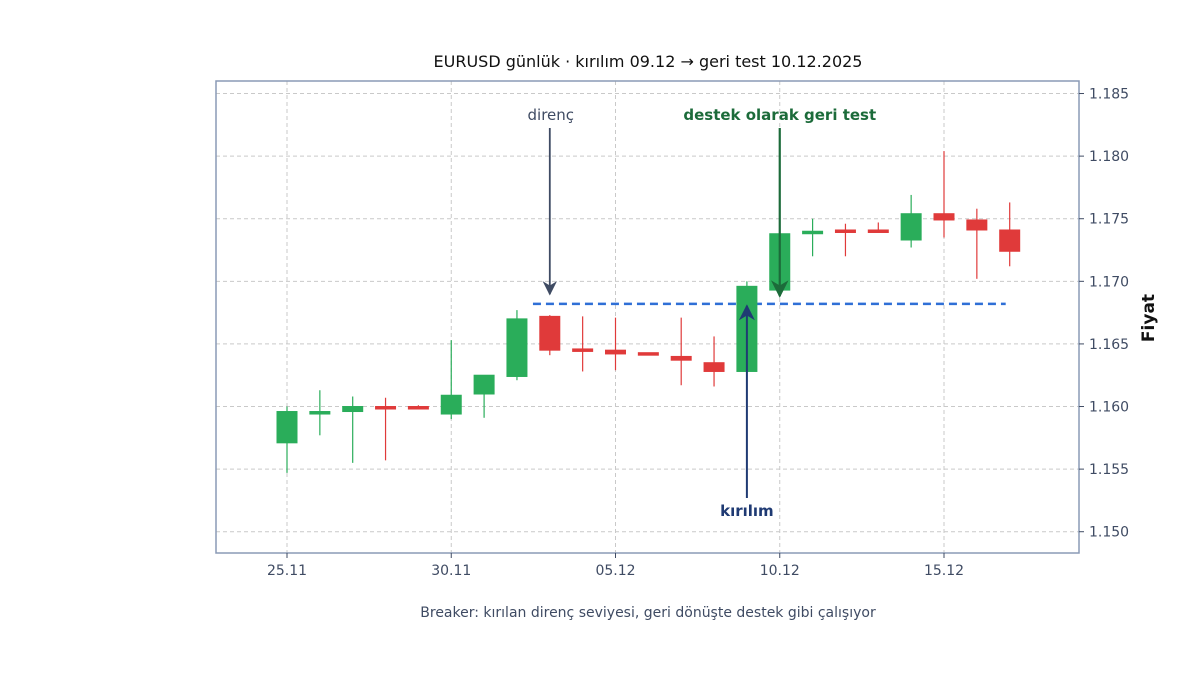 The height and width of the screenshot is (675, 1200). What do you see at coordinates (615, 571) in the screenshot?
I see `x-tick-label: 05.12` at bounding box center [615, 571].